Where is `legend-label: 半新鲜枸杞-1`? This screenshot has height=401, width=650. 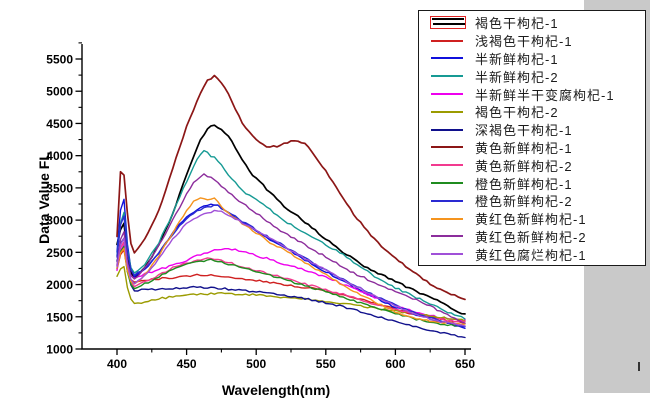
legend-label: 半新鲜枸杞-1 is located at coordinates (517, 59).